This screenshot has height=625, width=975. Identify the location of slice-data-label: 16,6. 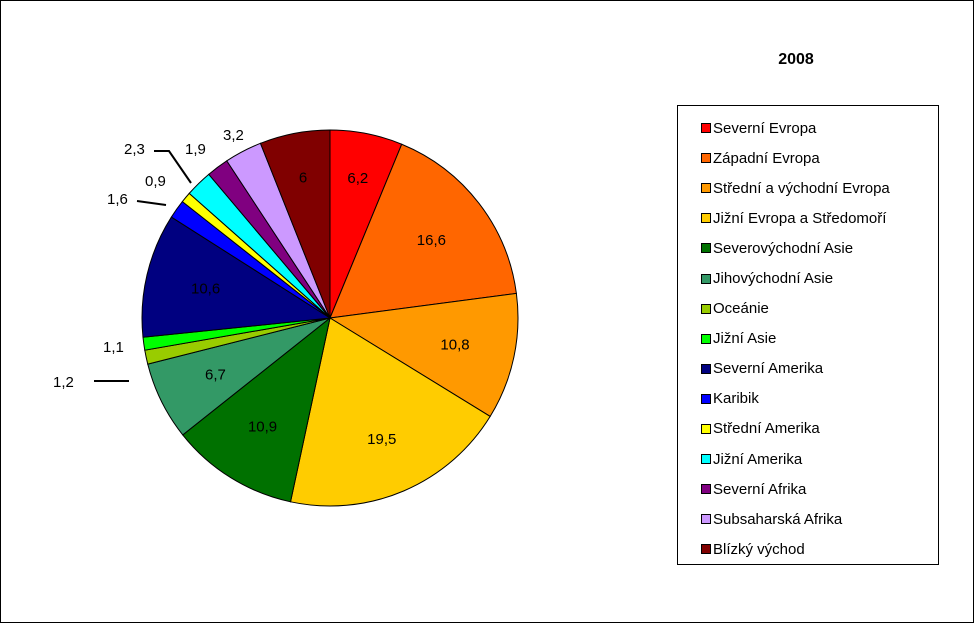
(431, 240).